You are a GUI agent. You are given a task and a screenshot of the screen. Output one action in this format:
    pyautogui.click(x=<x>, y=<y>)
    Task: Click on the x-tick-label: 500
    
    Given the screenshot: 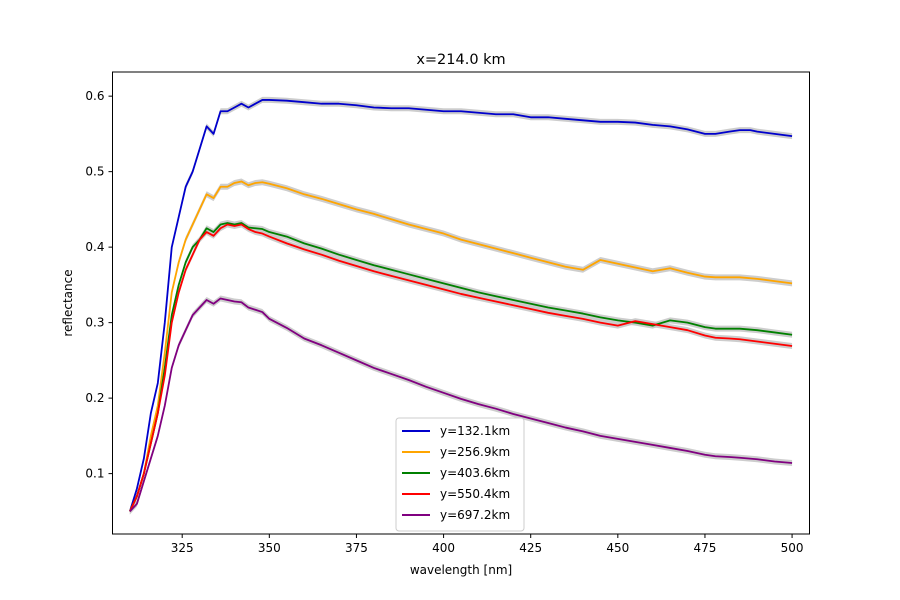 What is the action you would take?
    pyautogui.click(x=792, y=548)
    